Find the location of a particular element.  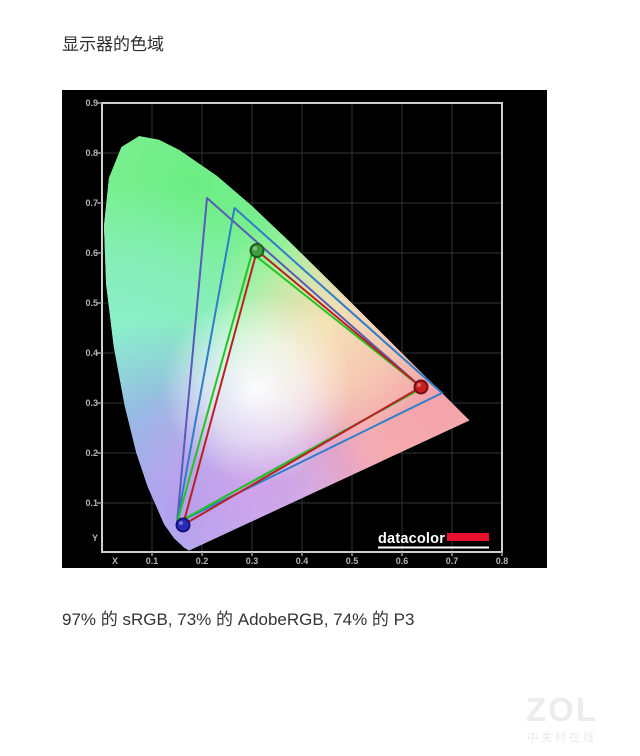

gamut-triangle-display is located at coordinates (302, 387).